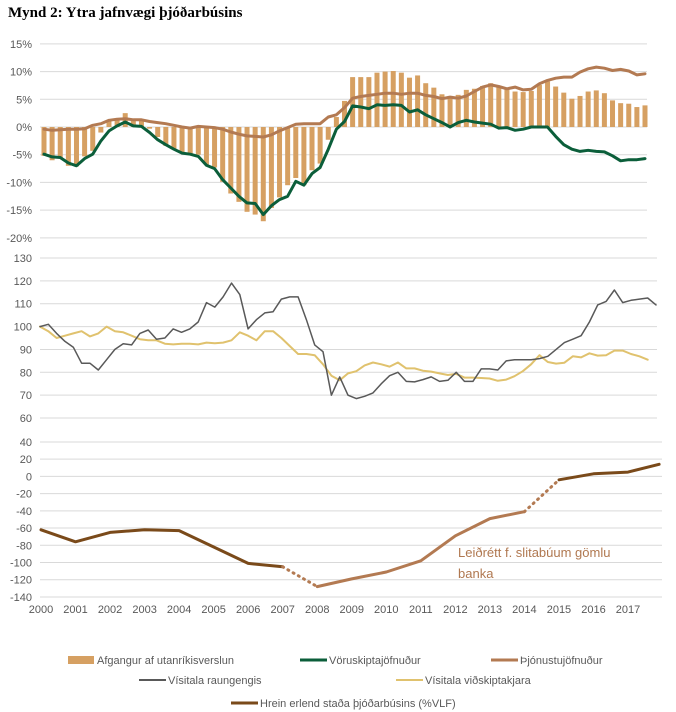 Image resolution: width=676 pixels, height=712 pixels. Describe the element at coordinates (524, 610) in the screenshot. I see `x-tick-label: 2014` at that location.